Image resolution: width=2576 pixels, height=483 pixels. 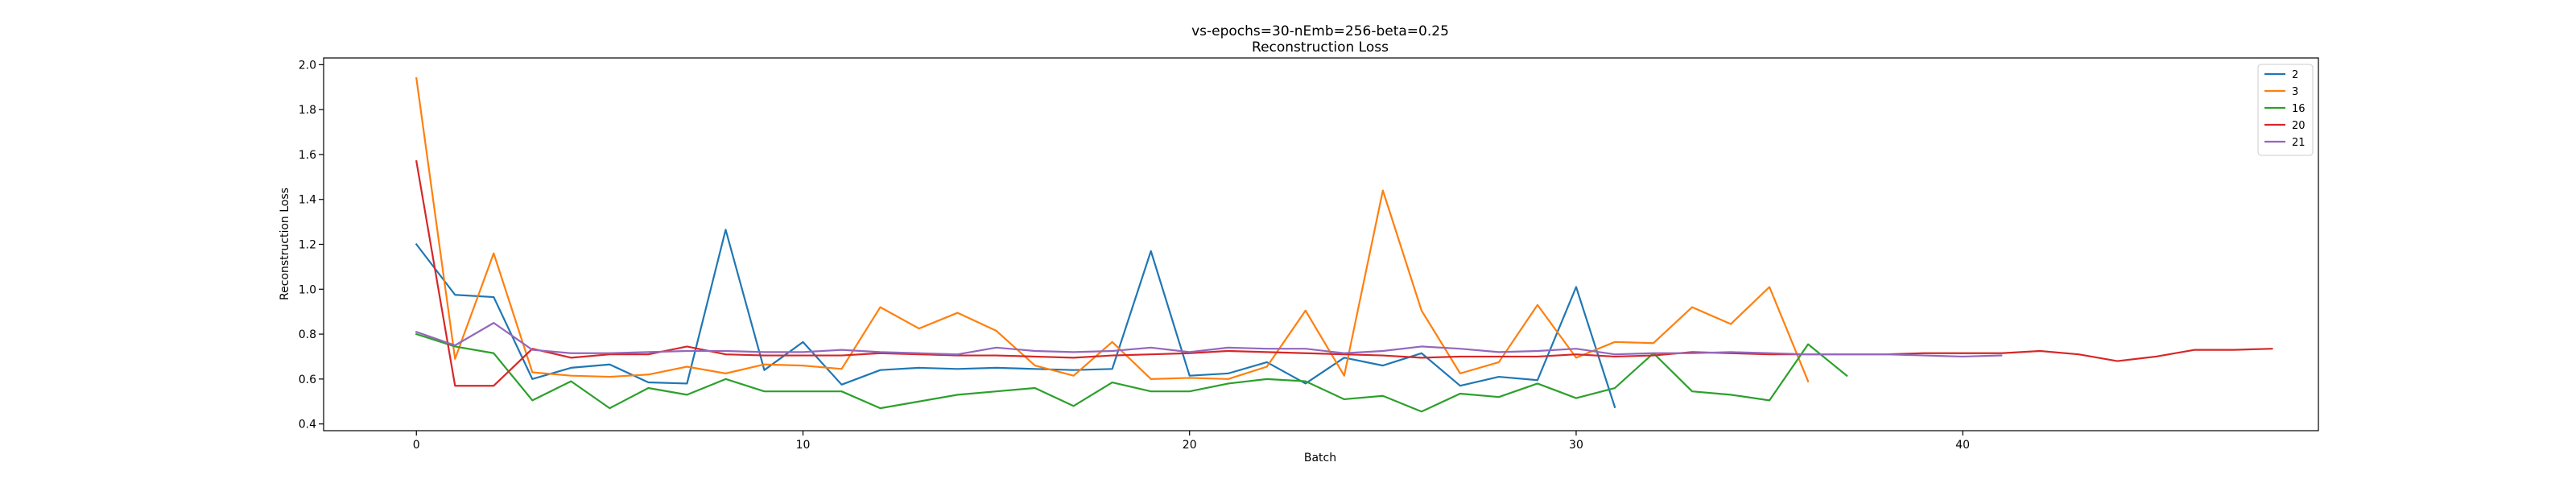 What do you see at coordinates (307, 65) in the screenshot?
I see `y-tick-label: 2.0` at bounding box center [307, 65].